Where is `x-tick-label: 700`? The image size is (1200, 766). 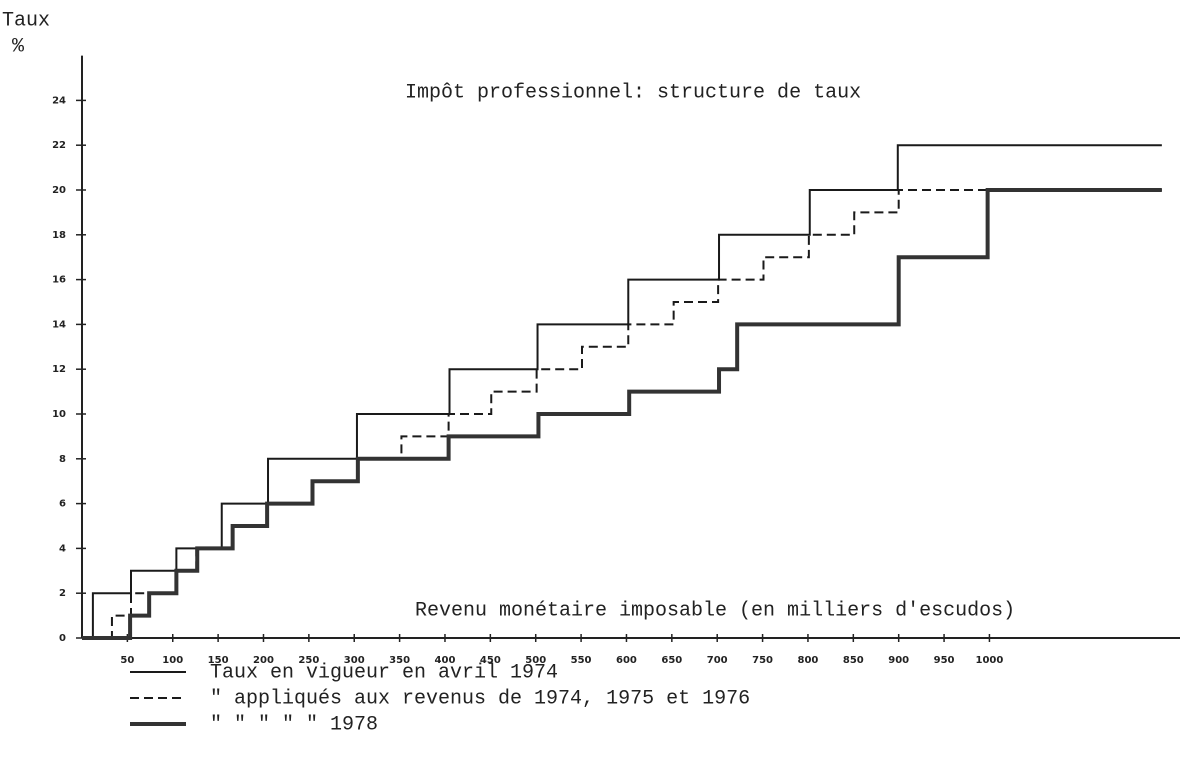
x-tick-label: 700 is located at coordinates (717, 660).